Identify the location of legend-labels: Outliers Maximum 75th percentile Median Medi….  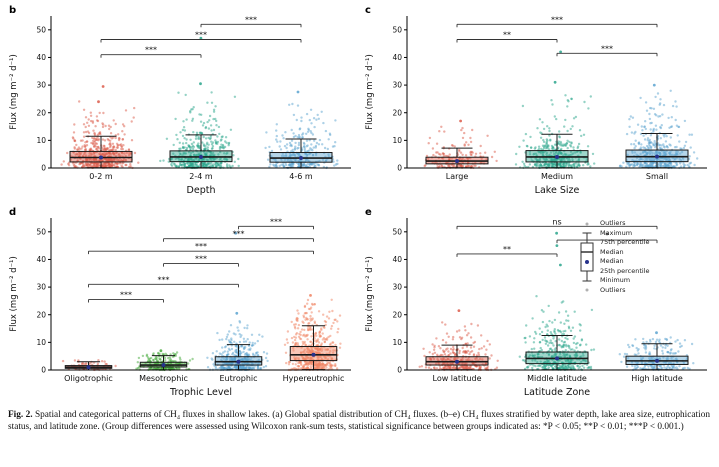
(625, 257).